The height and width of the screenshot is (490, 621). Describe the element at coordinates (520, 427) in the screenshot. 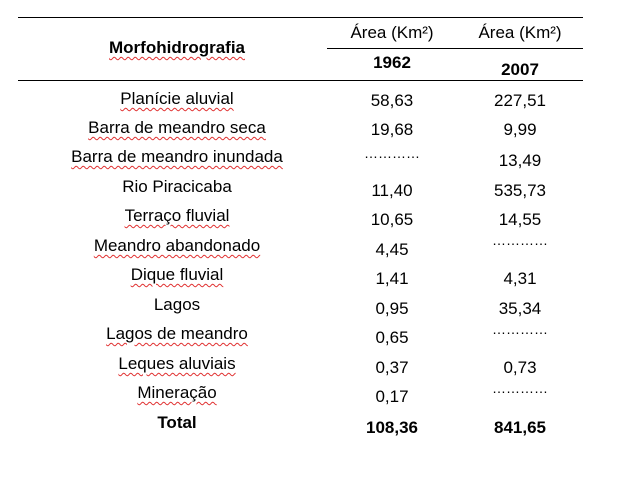

I see `total-value-2007: 841,65` at that location.